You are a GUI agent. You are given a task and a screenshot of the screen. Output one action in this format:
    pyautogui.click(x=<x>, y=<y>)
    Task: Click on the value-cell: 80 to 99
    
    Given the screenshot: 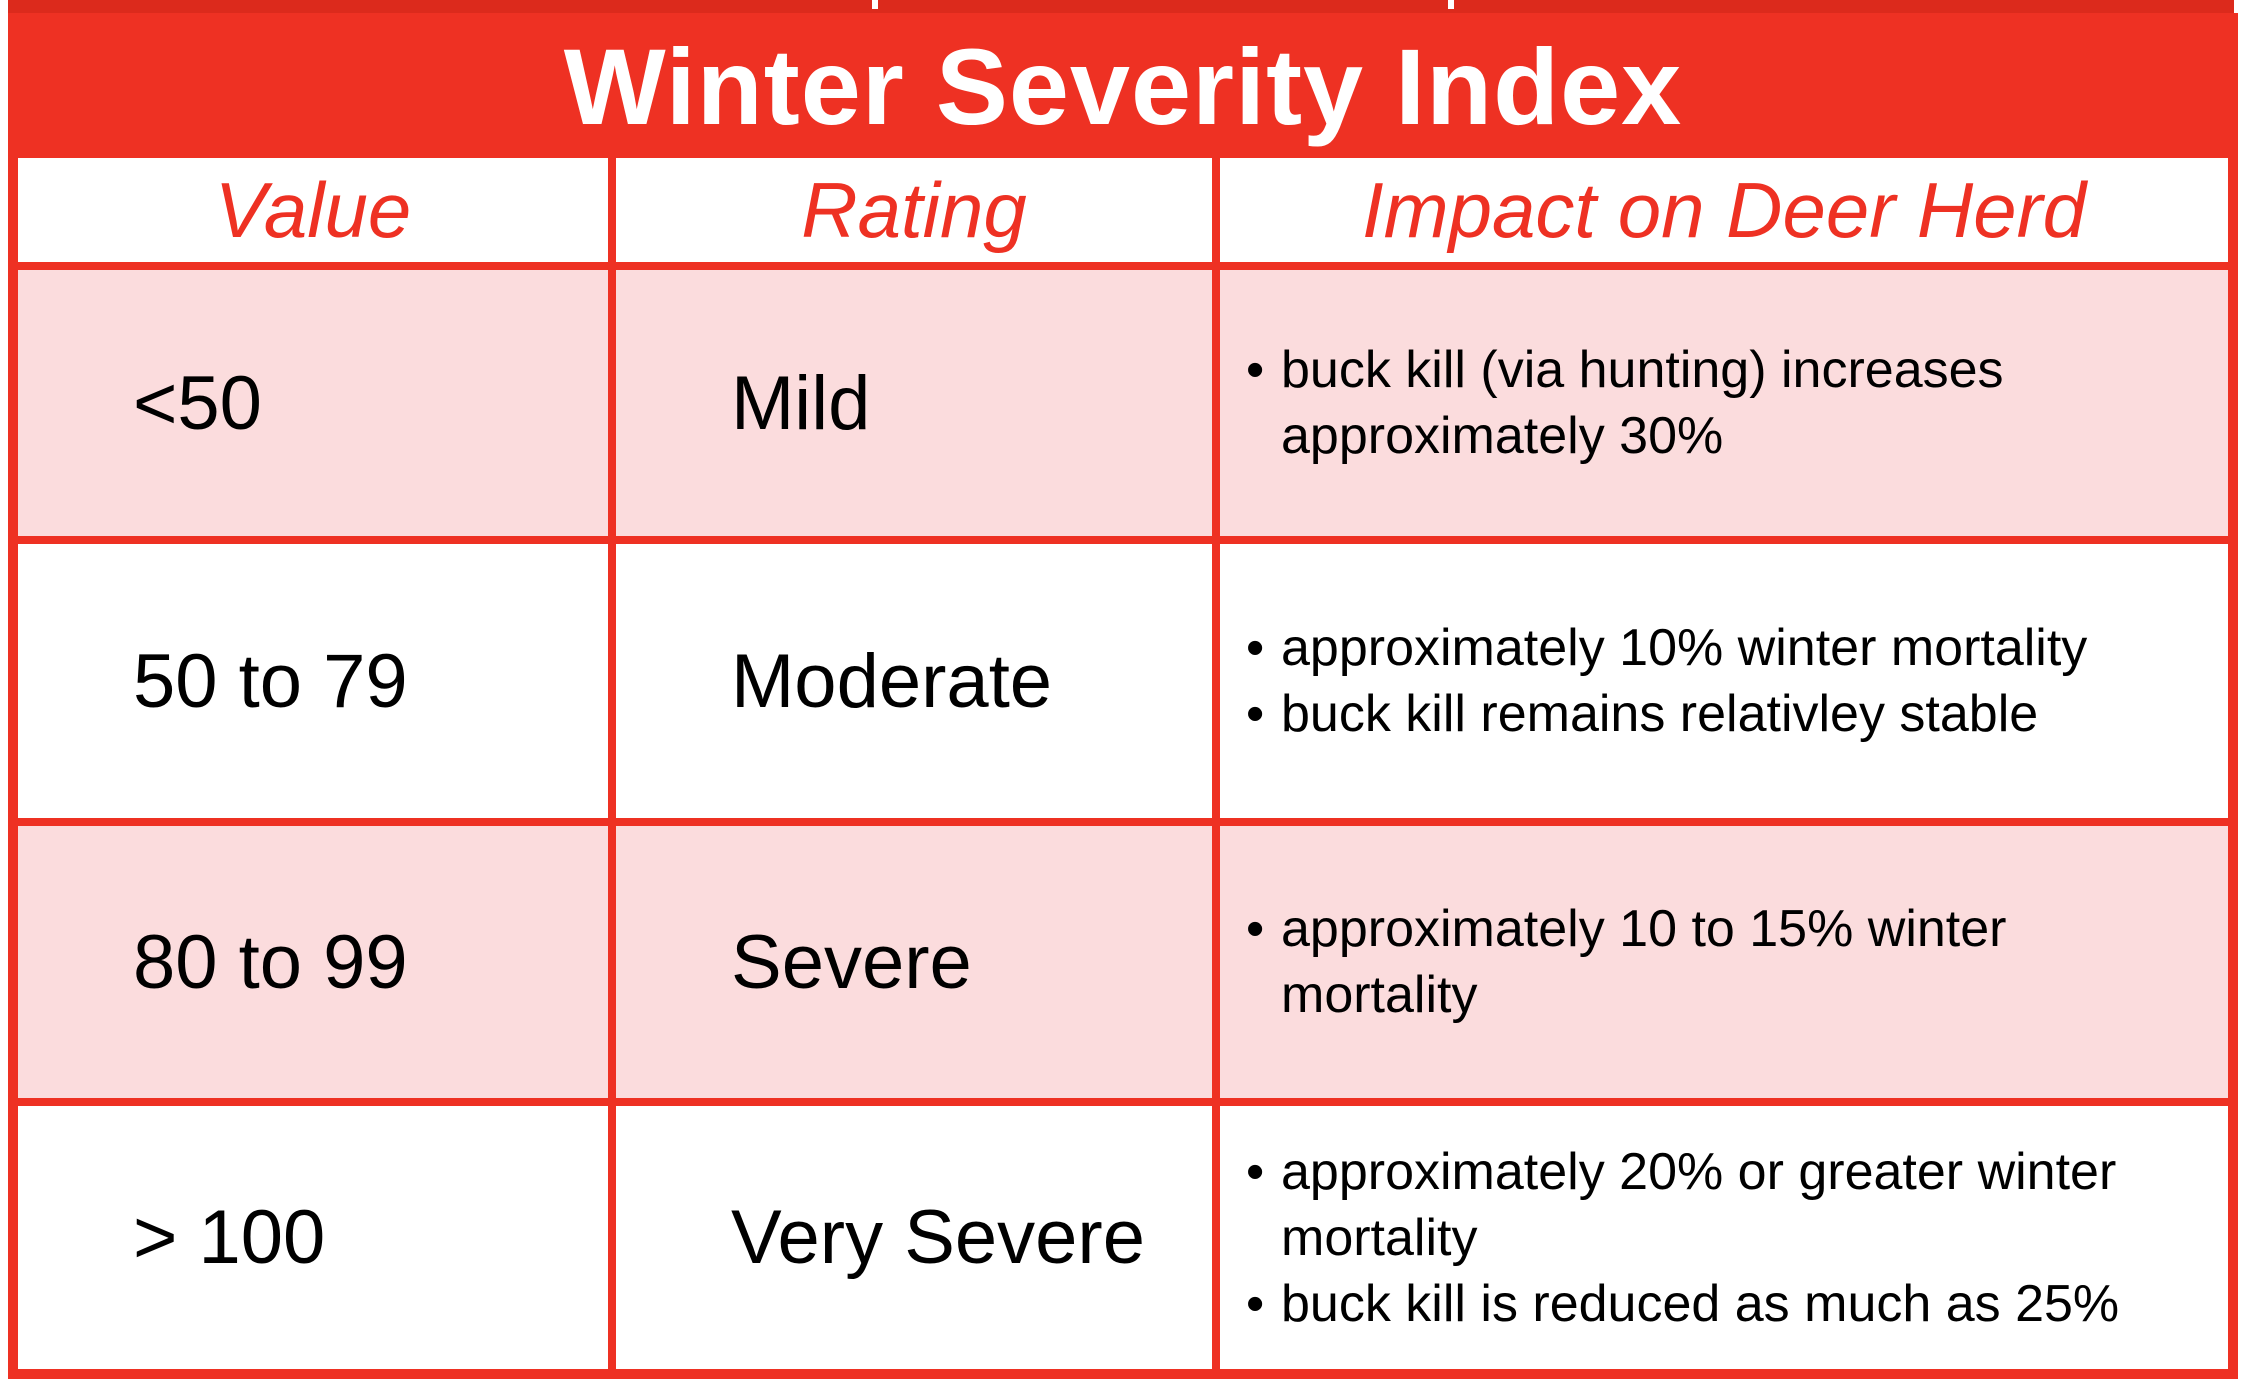 What is the action you would take?
    pyautogui.click(x=313, y=962)
    